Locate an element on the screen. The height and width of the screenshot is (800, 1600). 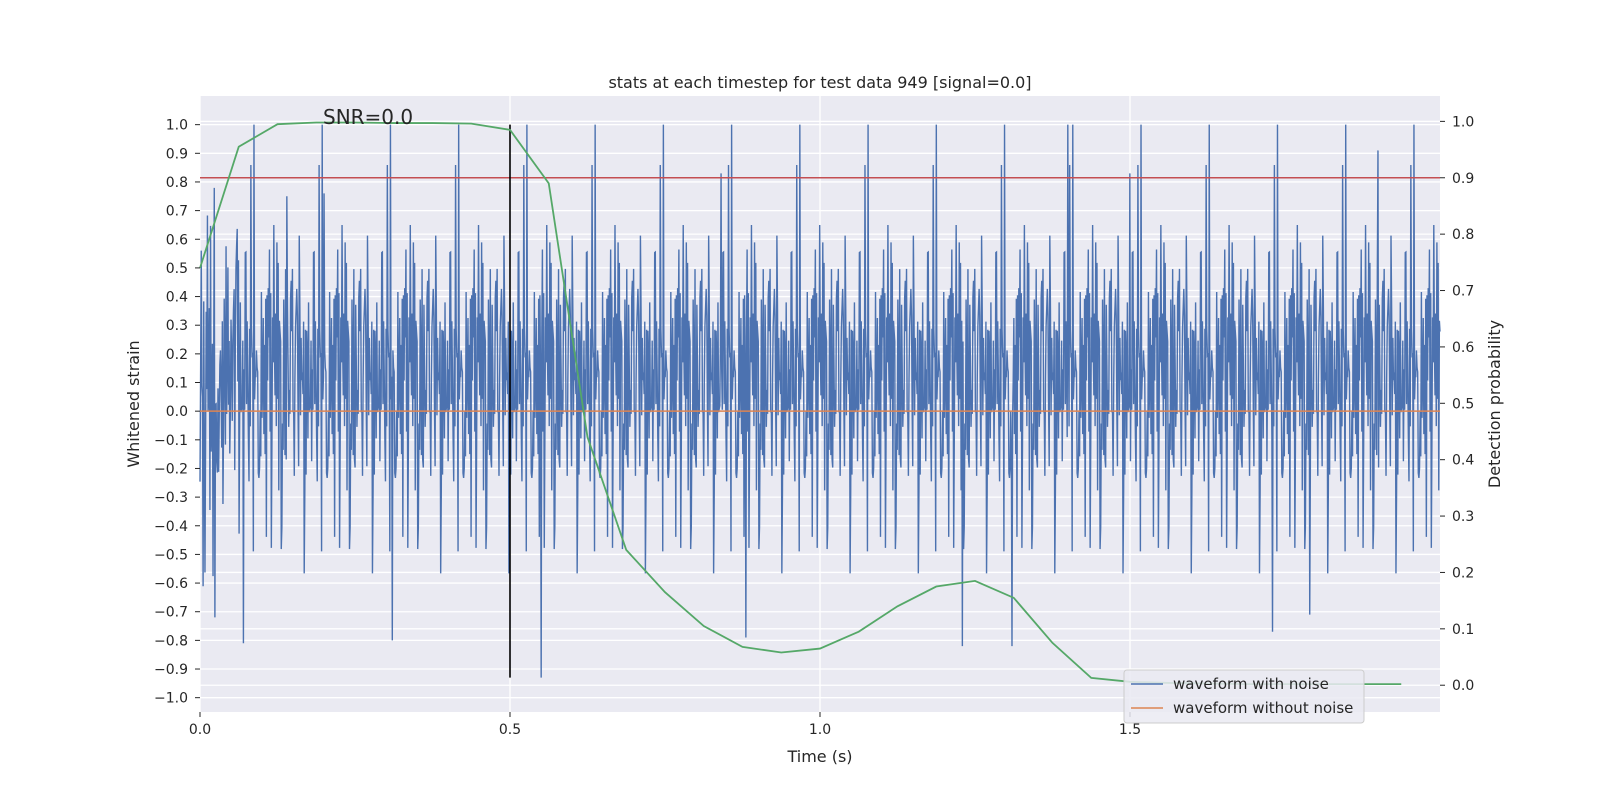
y2-tick-label: 0.5 is located at coordinates (1463, 404).